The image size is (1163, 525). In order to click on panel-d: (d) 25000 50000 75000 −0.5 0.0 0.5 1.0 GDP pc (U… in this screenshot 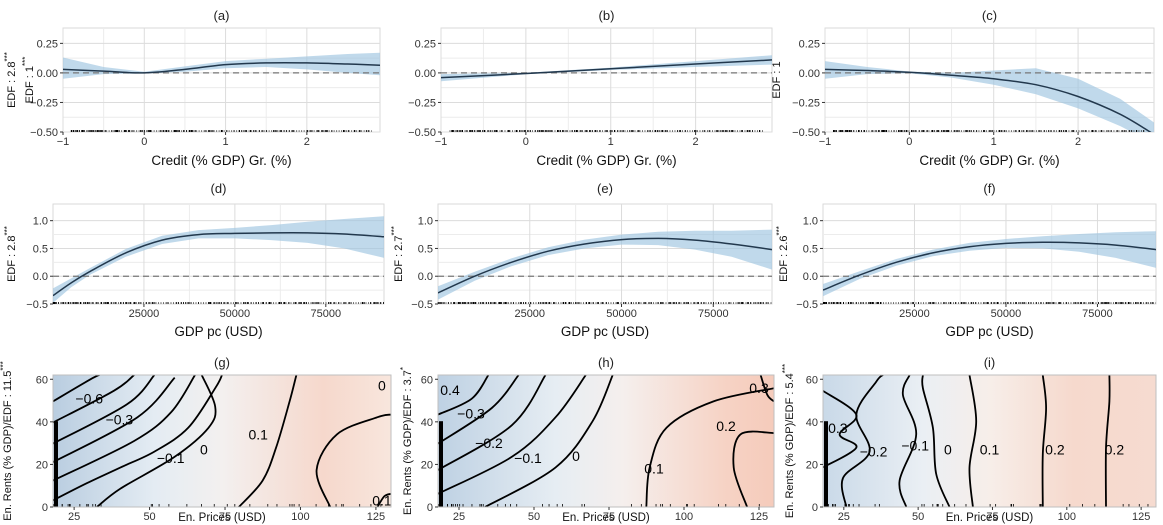, I will do `click(194, 260)`.